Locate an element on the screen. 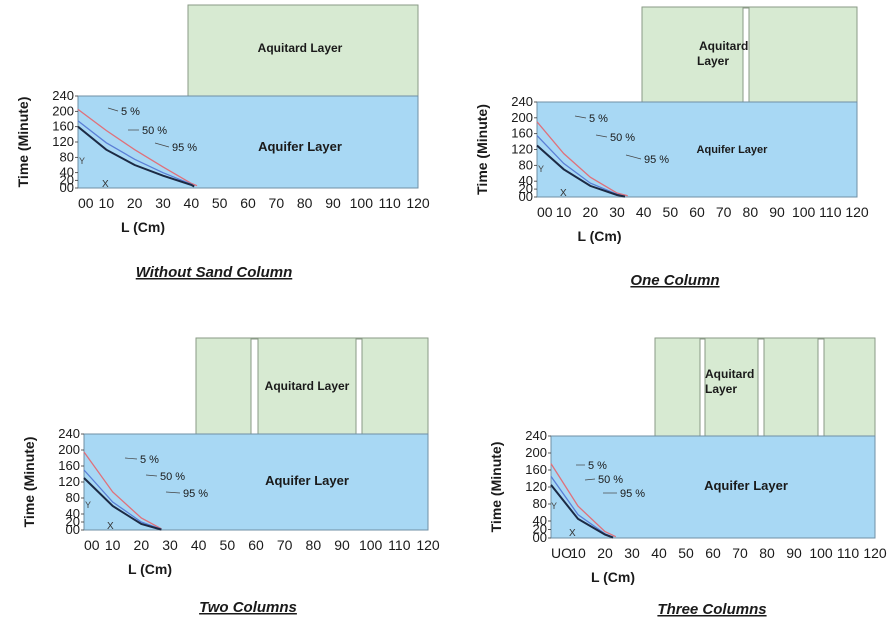 The height and width of the screenshot is (626, 893). aquitard-label: Layer is located at coordinates (713, 61).